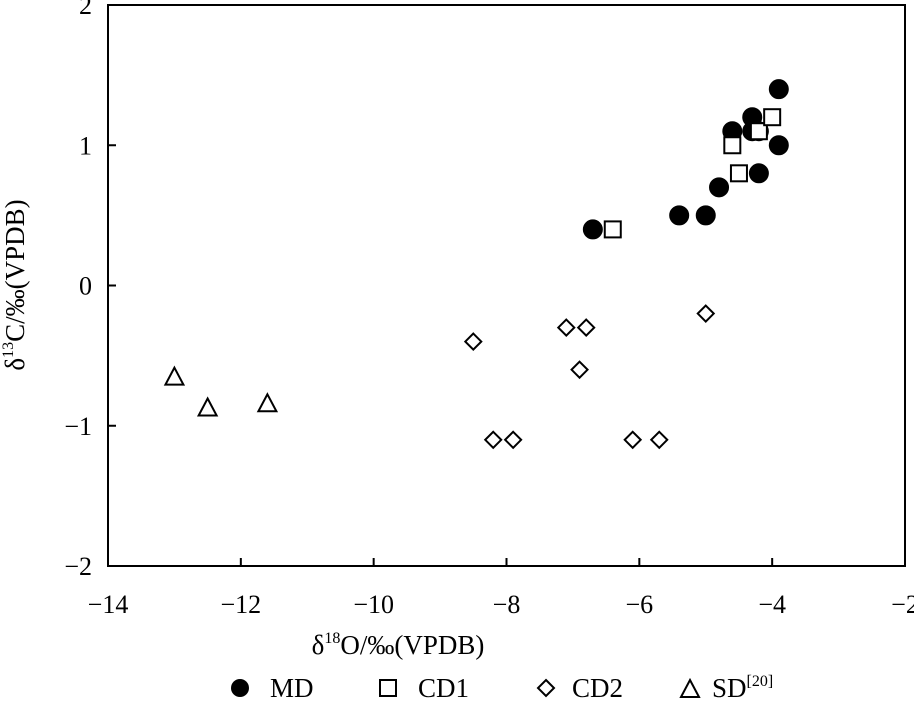  What do you see at coordinates (240, 604) in the screenshot?
I see `x-tick-label: −12` at bounding box center [240, 604].